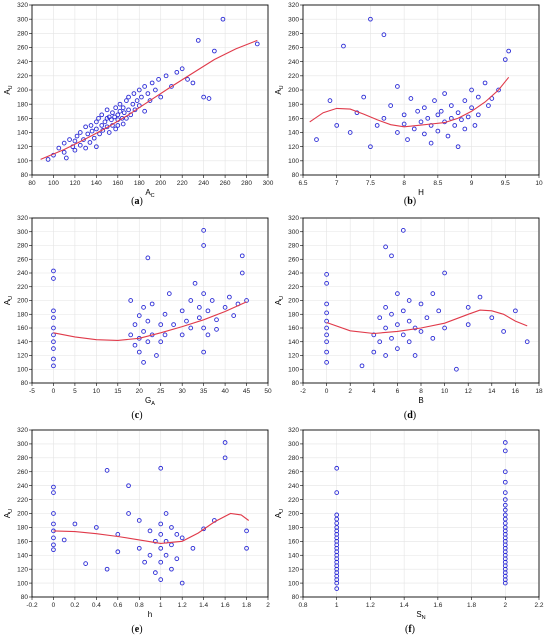 The image size is (550, 638). What do you see at coordinates (337, 183) in the screenshot?
I see `x-tick-label: 7` at bounding box center [337, 183].